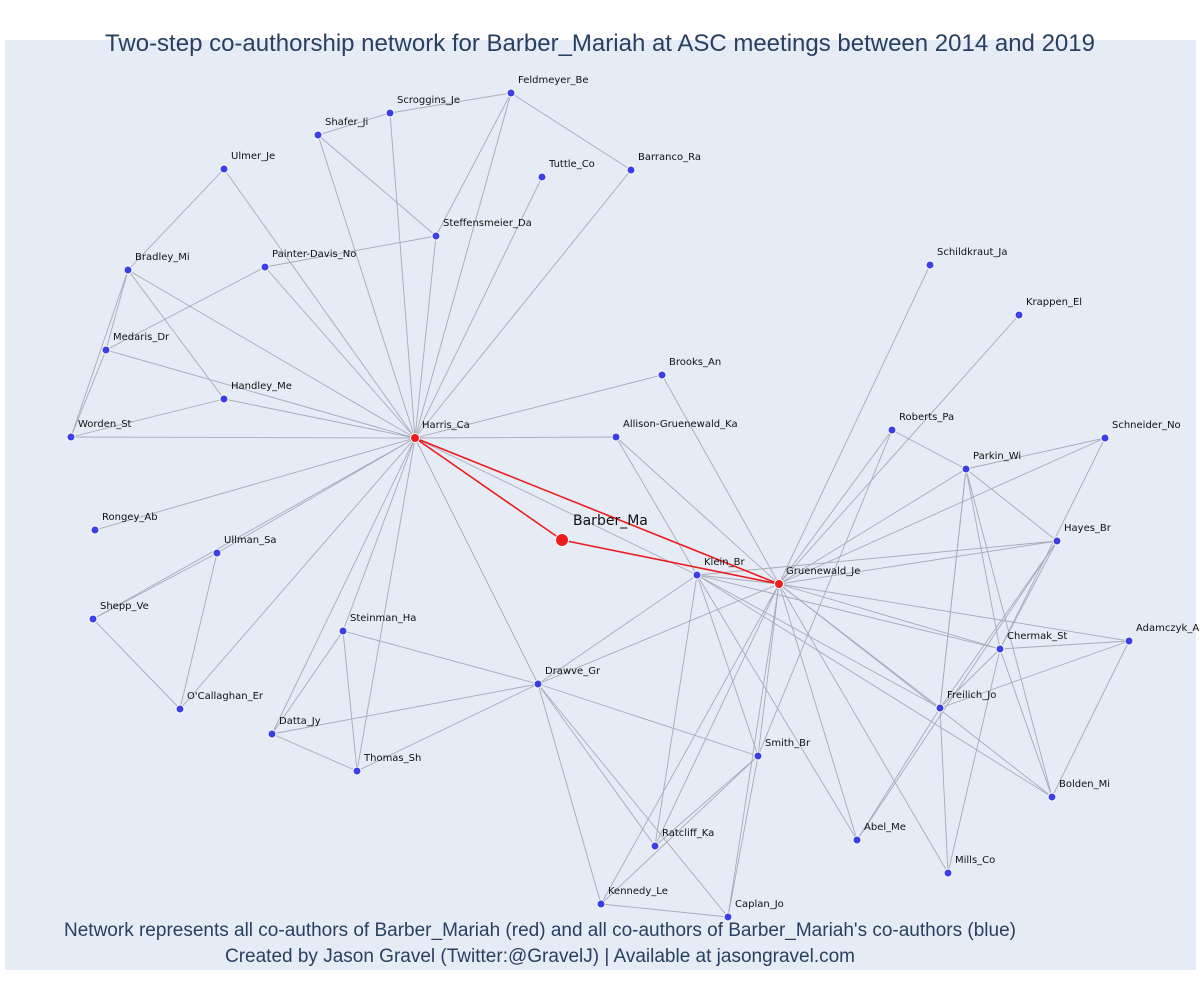 This screenshot has height=1000, width=1200. What do you see at coordinates (669, 157) in the screenshot?
I see `node-label-barranco-ra: Barranco_Ra` at bounding box center [669, 157].